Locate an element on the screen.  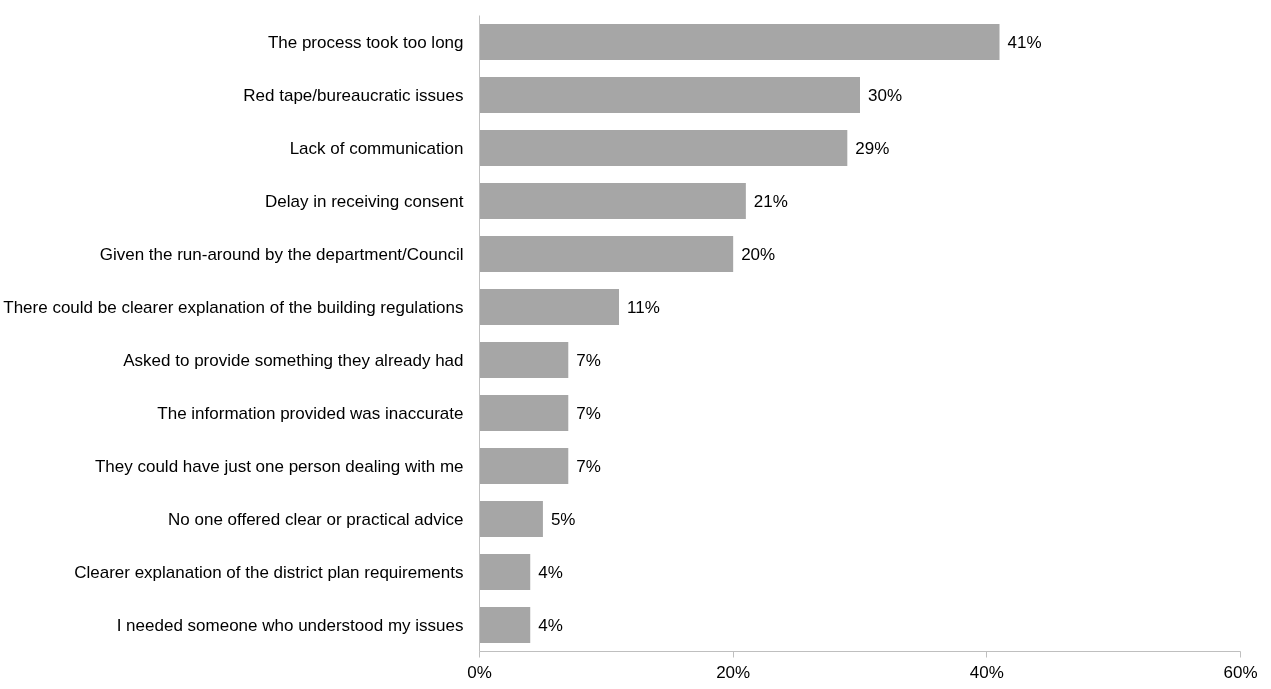
data-label: 30% is located at coordinates (885, 95).